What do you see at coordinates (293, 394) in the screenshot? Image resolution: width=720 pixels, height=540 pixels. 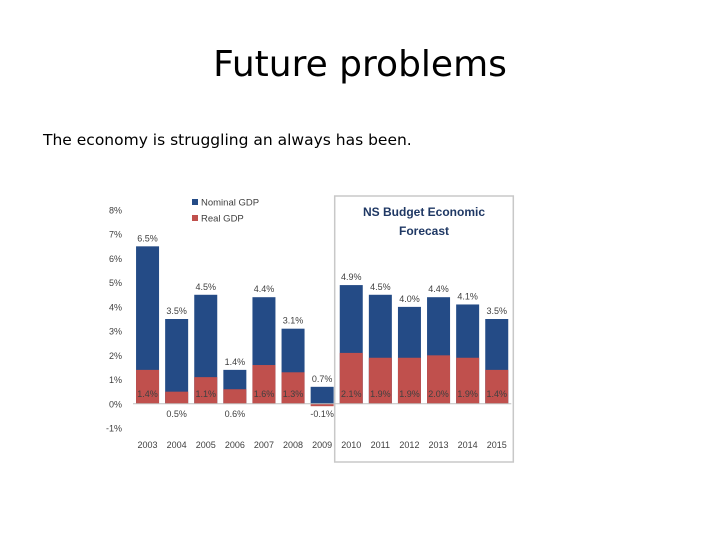 I see `real-data-label: 1.3%` at bounding box center [293, 394].